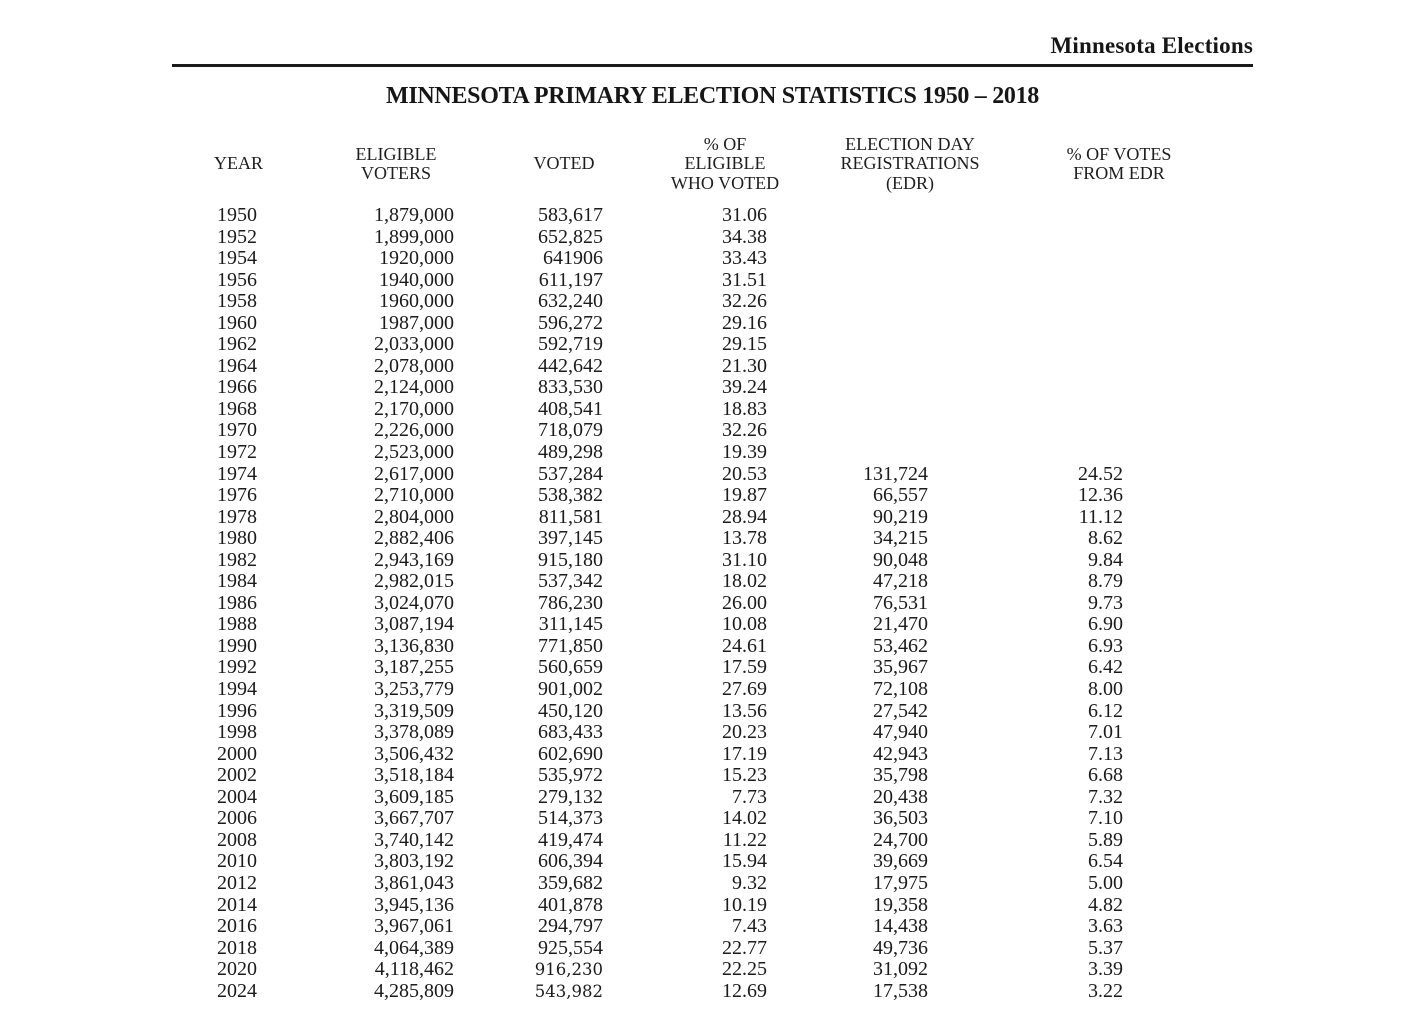 This screenshot has width=1422, height=1022. What do you see at coordinates (1105, 689) in the screenshot?
I see `cell-pct-edr: 8.00` at bounding box center [1105, 689].